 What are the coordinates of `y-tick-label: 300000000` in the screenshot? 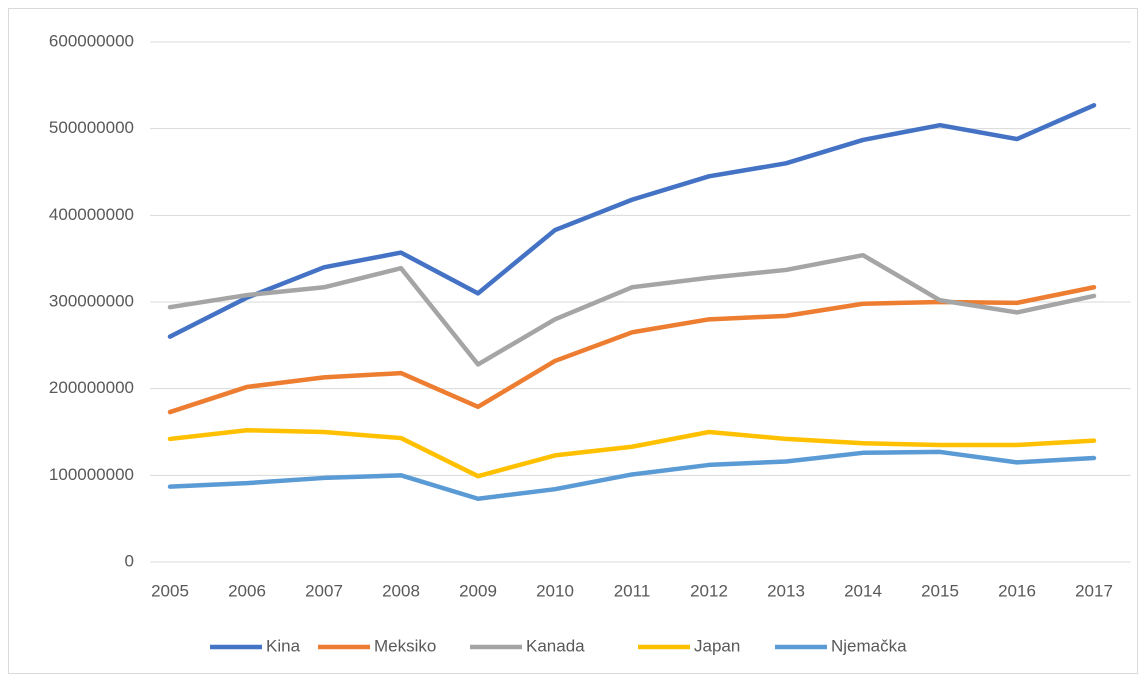 It's located at (91, 300).